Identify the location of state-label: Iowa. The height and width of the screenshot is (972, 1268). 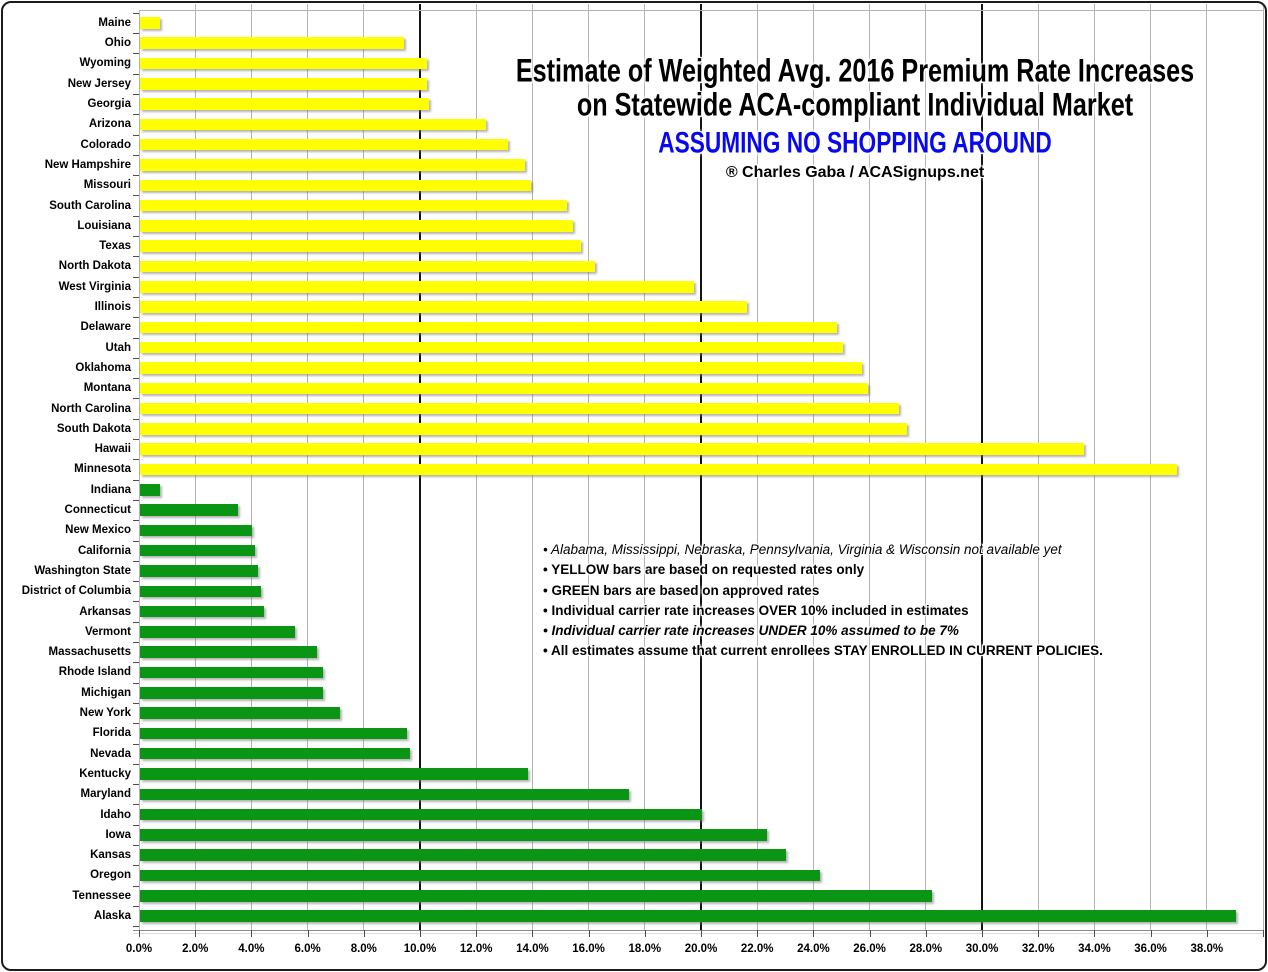
(118, 834).